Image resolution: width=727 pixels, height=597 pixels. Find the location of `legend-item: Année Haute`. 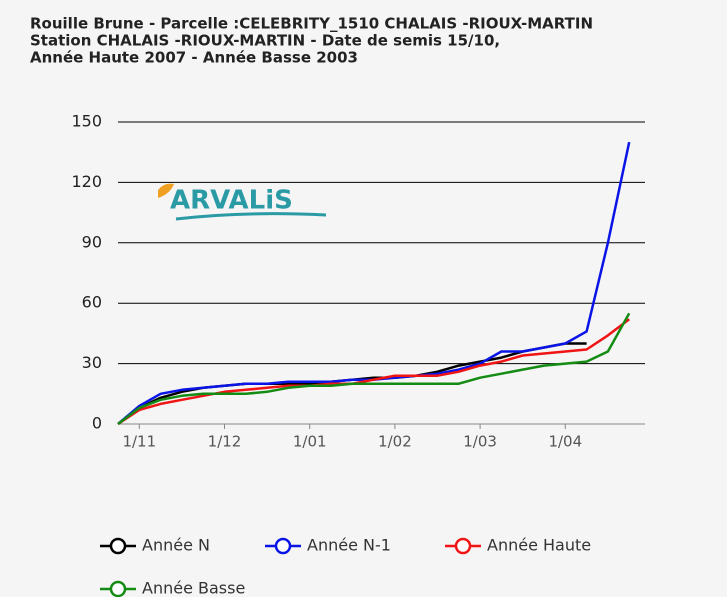

legend-item: Année Haute is located at coordinates (518, 545).